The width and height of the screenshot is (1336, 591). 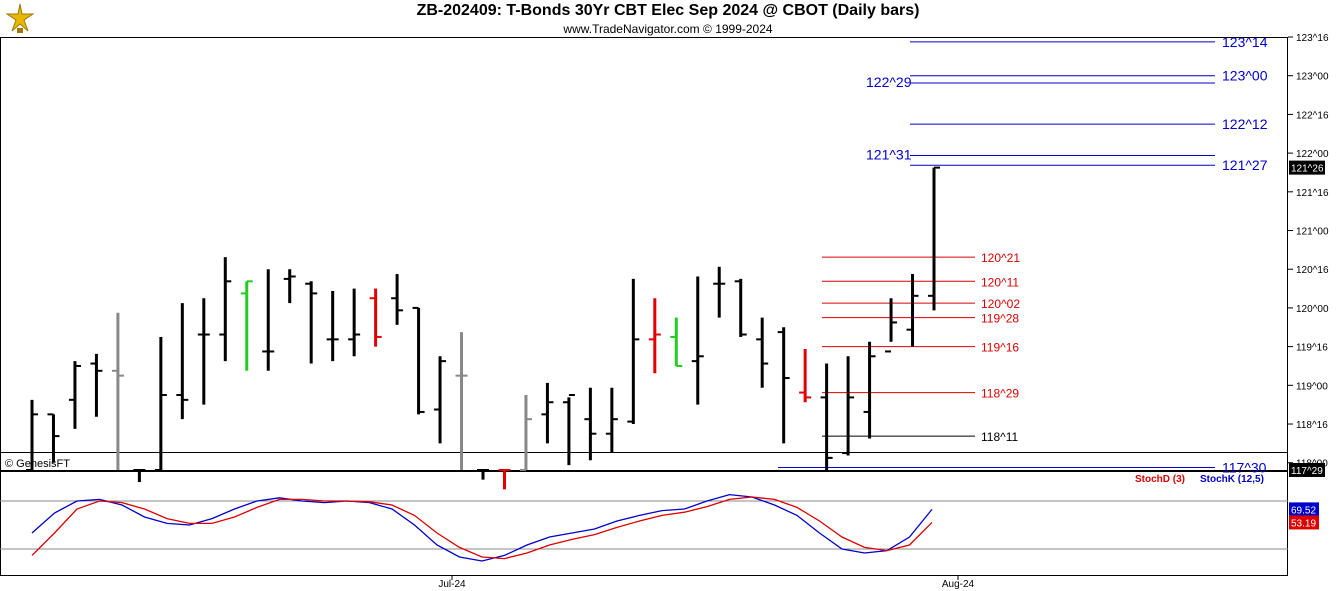 What do you see at coordinates (1312, 232) in the screenshot?
I see `y-tick-label: 121^00` at bounding box center [1312, 232].